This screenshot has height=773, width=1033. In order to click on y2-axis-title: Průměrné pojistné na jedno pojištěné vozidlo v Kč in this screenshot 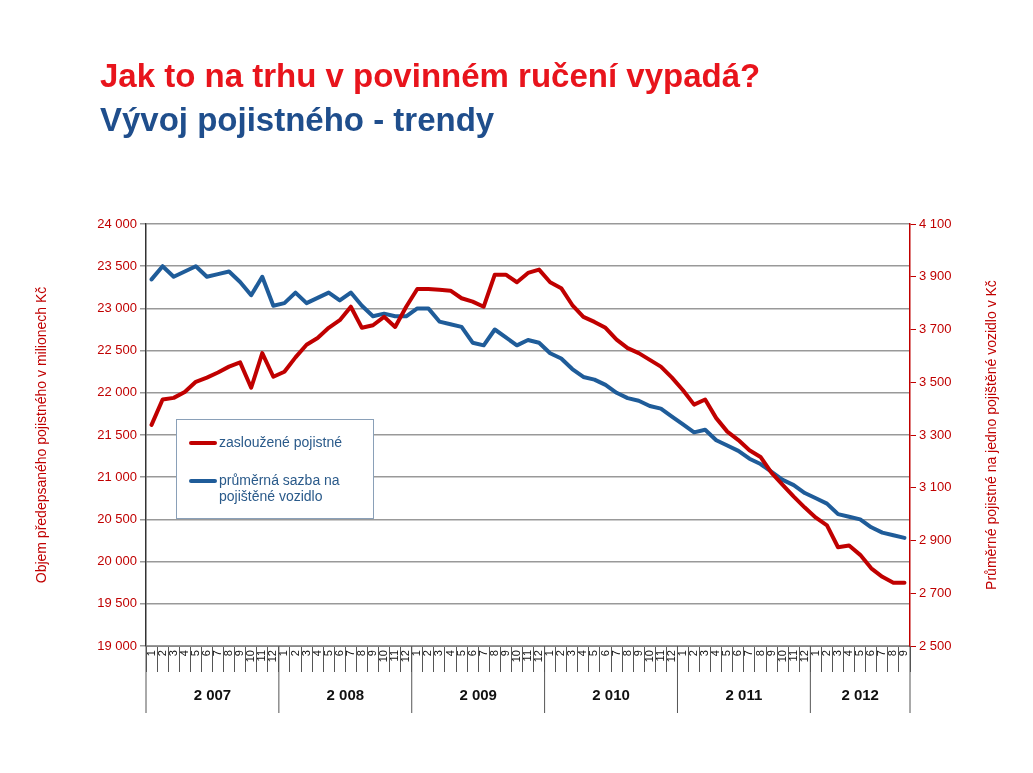, I will do `click(990, 435)`.